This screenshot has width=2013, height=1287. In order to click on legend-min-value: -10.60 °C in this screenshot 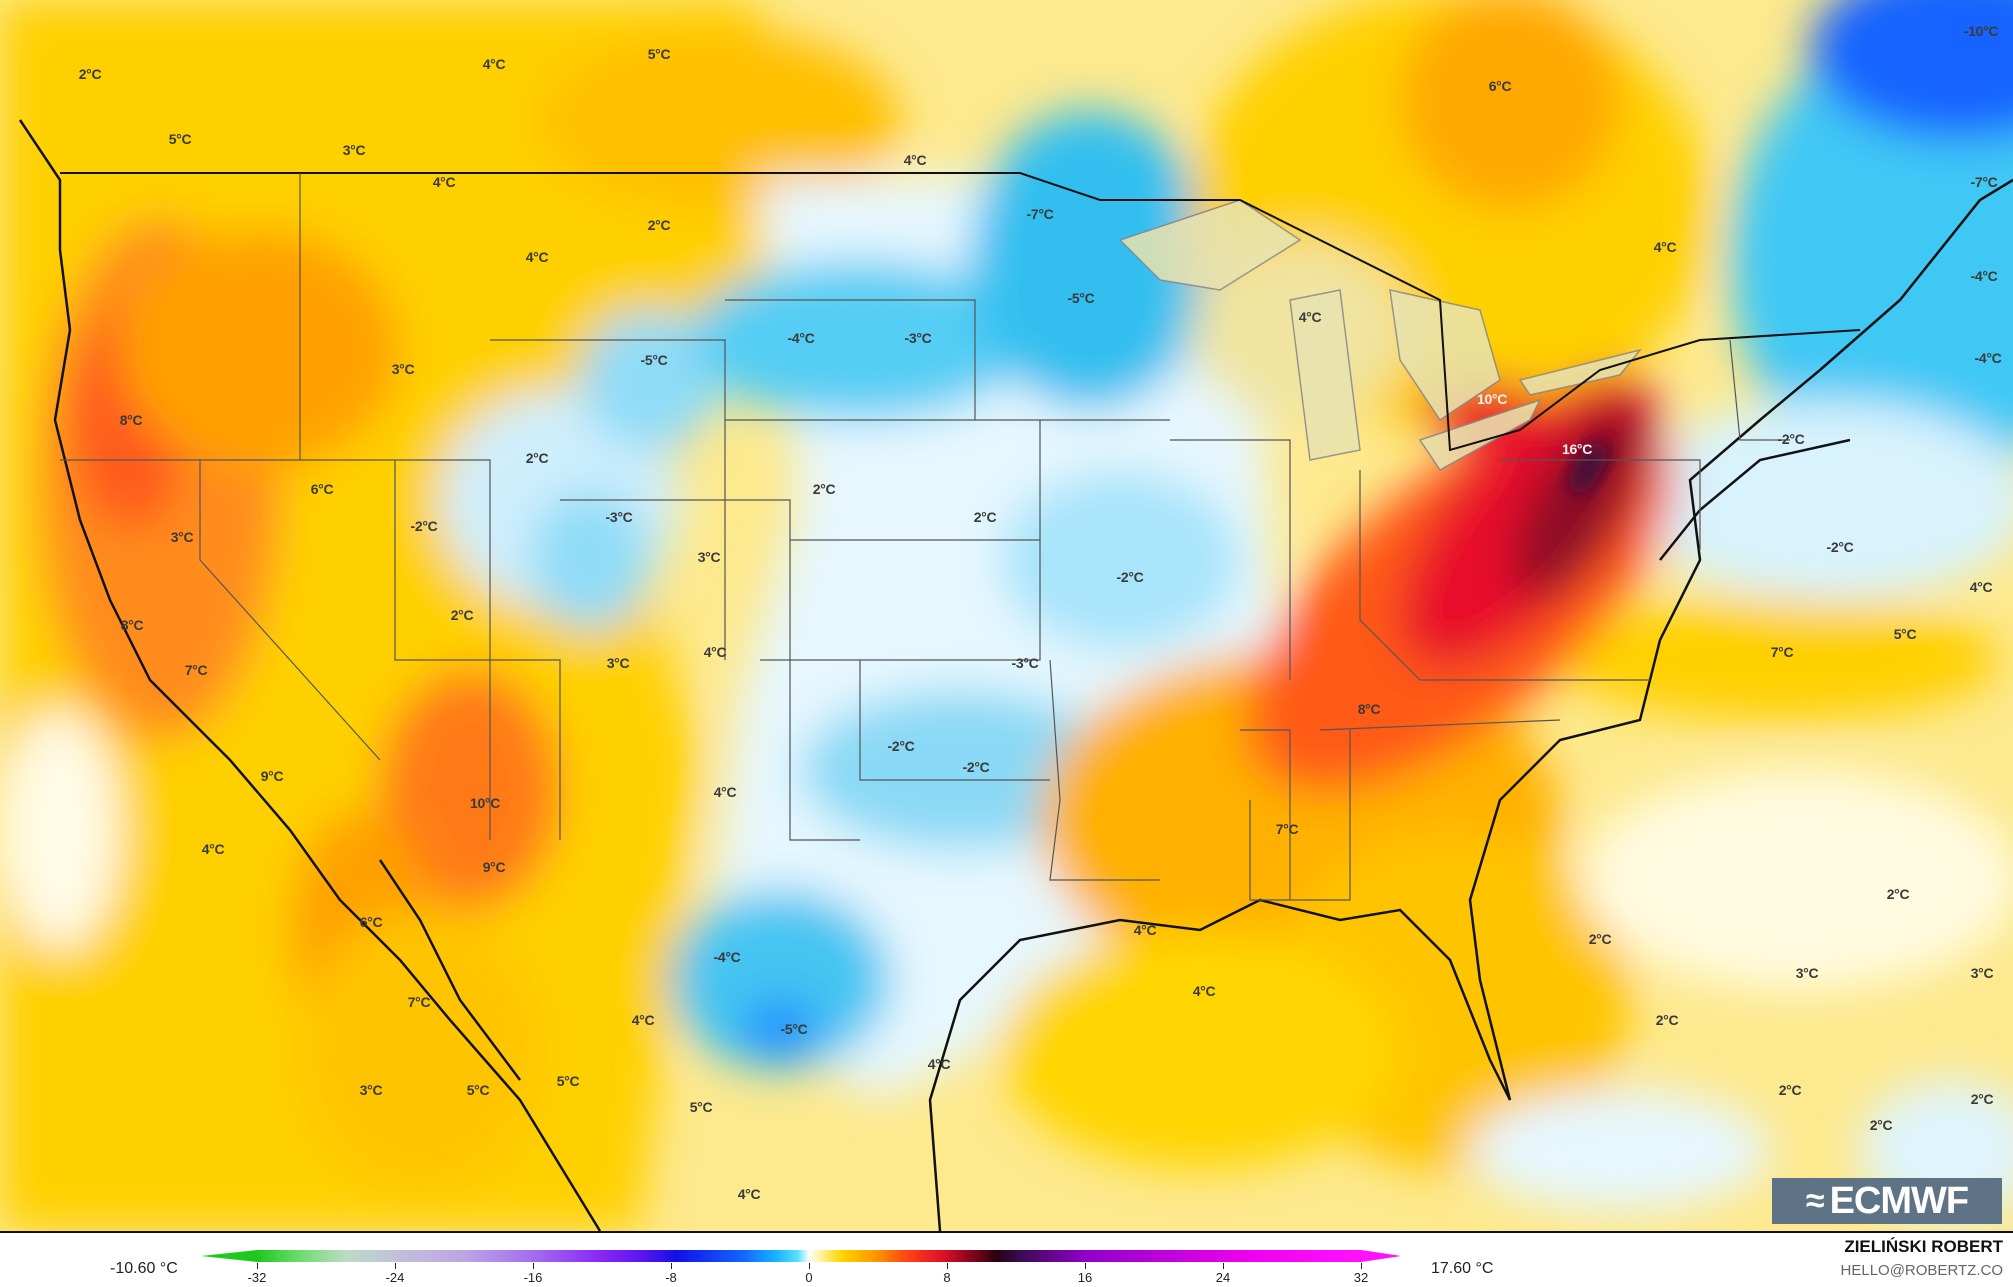, I will do `click(144, 1268)`.